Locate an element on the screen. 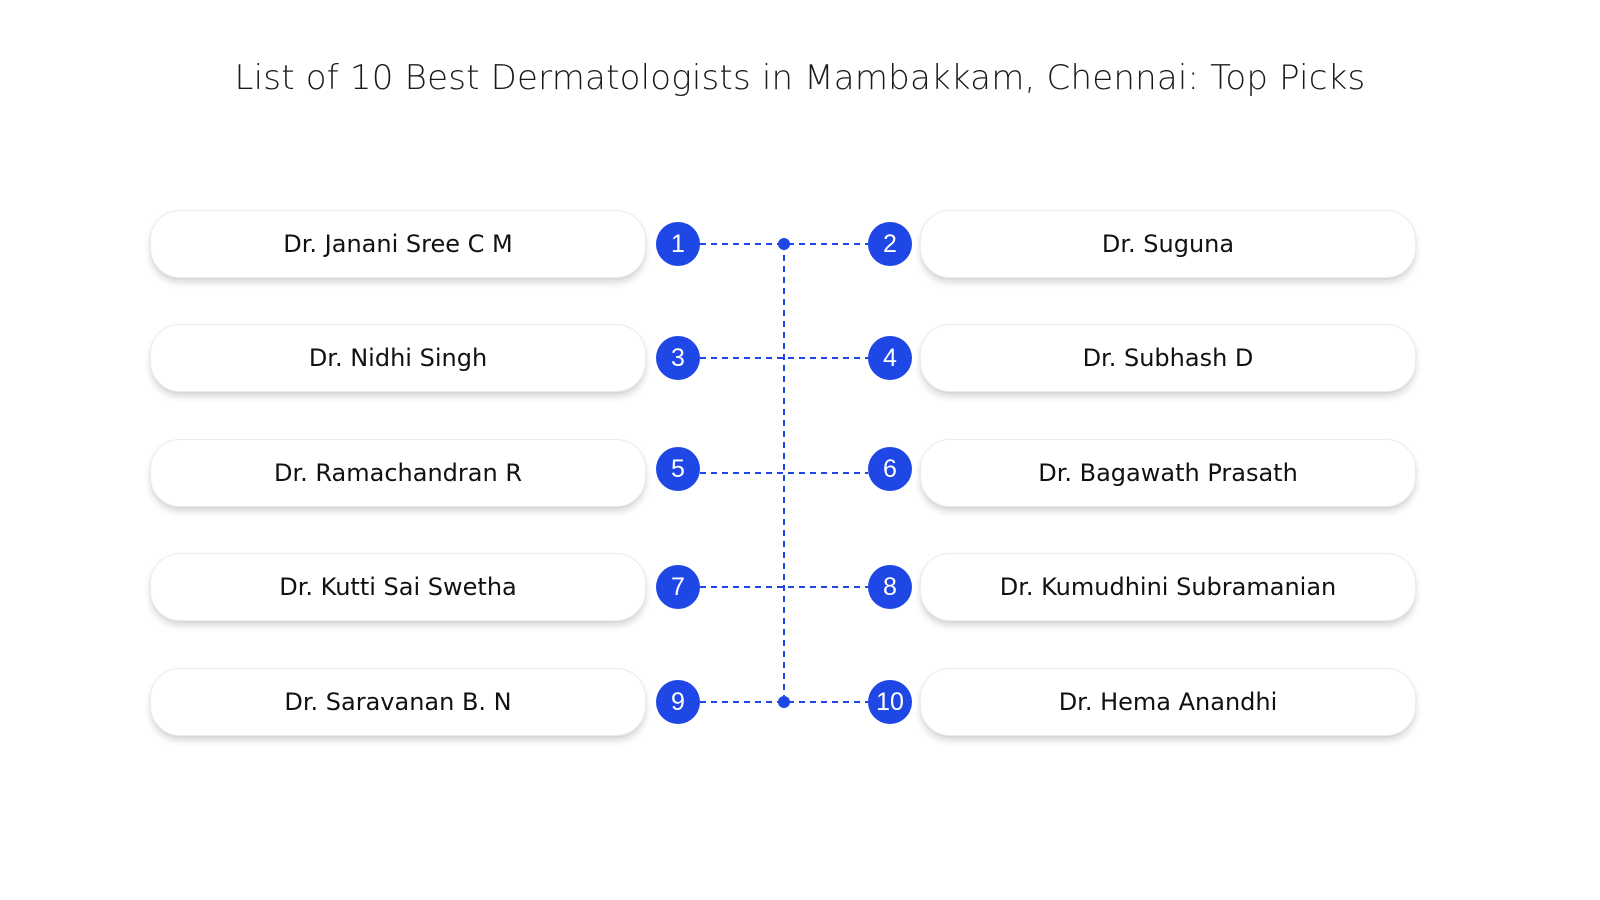  rank-badge: 8 is located at coordinates (890, 587).